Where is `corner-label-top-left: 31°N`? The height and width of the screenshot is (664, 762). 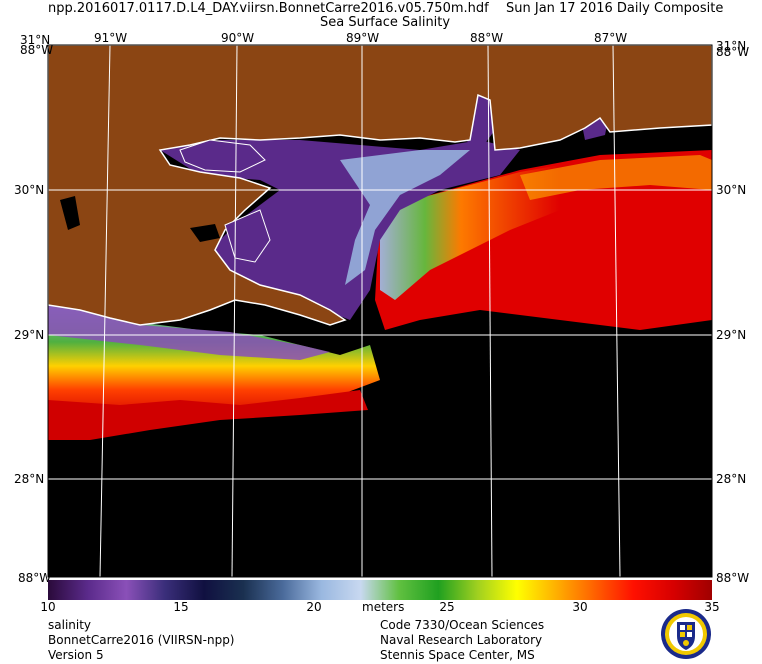 corner-label-top-left: 31°N is located at coordinates (35, 40).